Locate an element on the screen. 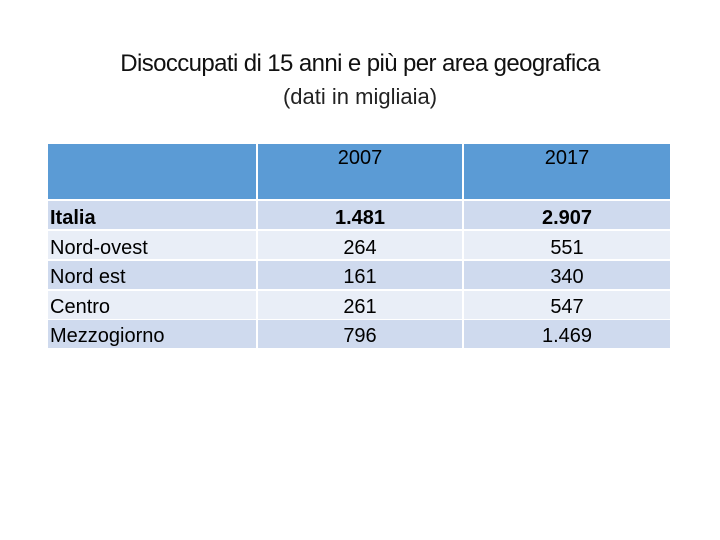  header-cell-2007: 2007 is located at coordinates (360, 171).